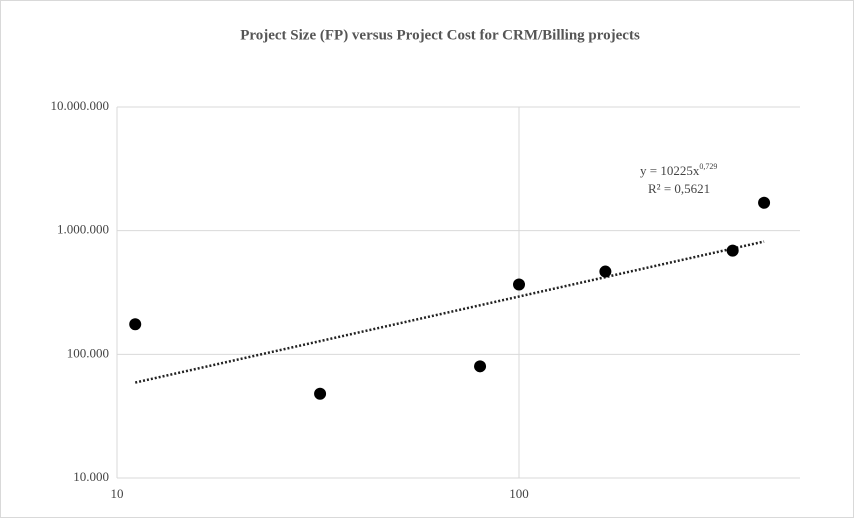 The height and width of the screenshot is (518, 854). What do you see at coordinates (88, 352) in the screenshot?
I see `y-tick-label: 100.000` at bounding box center [88, 352].